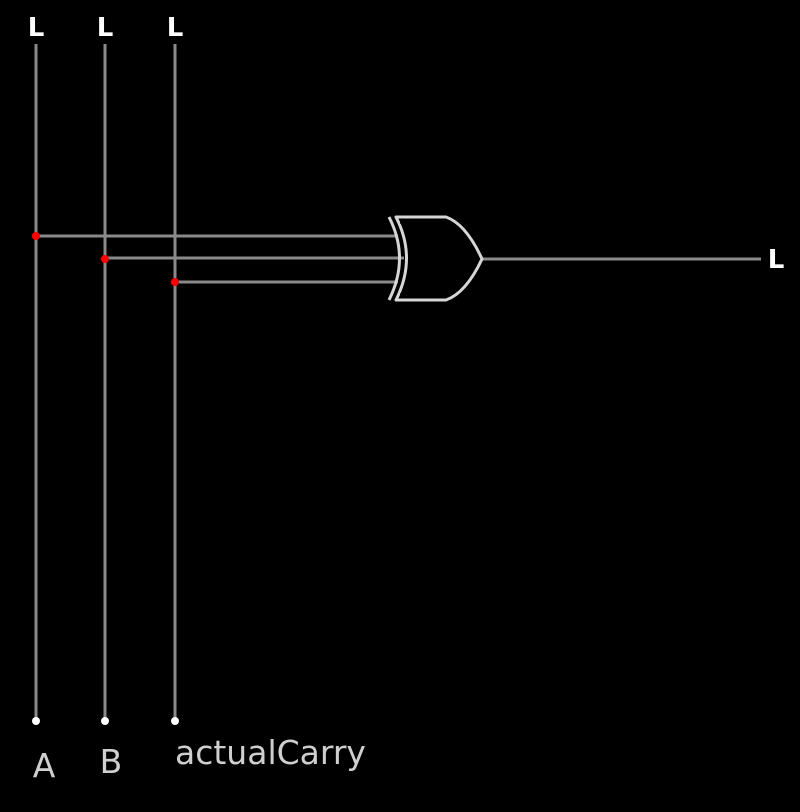 The height and width of the screenshot is (812, 800). What do you see at coordinates (44, 765) in the screenshot?
I see `input-a-label: A` at bounding box center [44, 765].